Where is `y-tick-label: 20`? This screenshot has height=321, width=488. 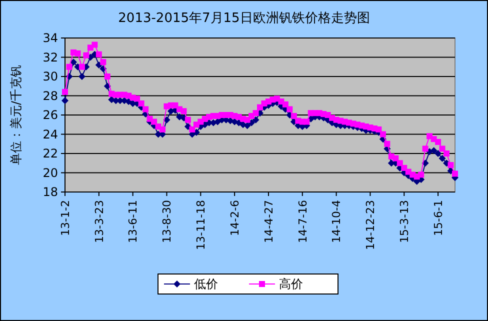
y-tick-label: 20 is located at coordinates (50, 173).